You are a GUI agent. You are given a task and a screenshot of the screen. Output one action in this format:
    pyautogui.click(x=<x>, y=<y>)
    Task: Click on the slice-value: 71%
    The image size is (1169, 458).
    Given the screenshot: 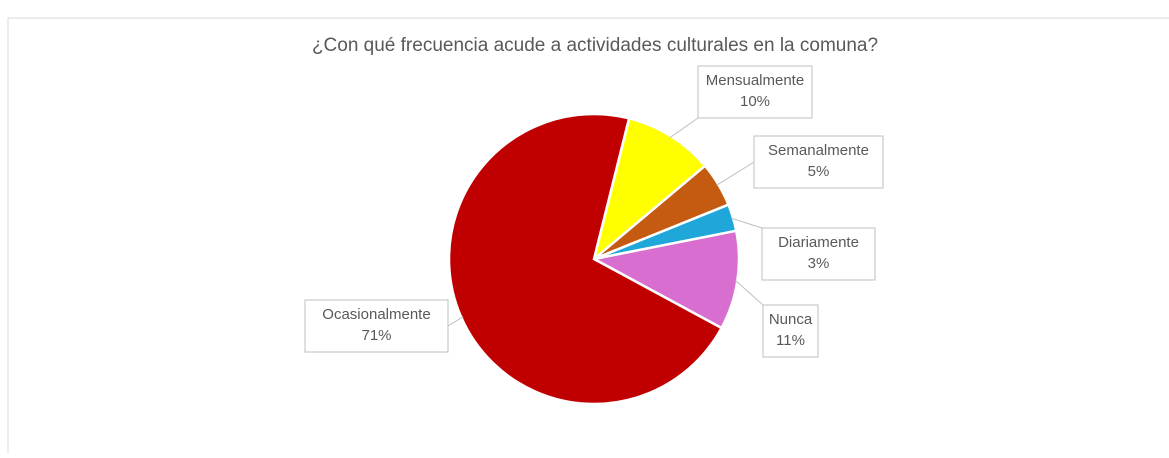 What is the action you would take?
    pyautogui.click(x=376, y=335)
    